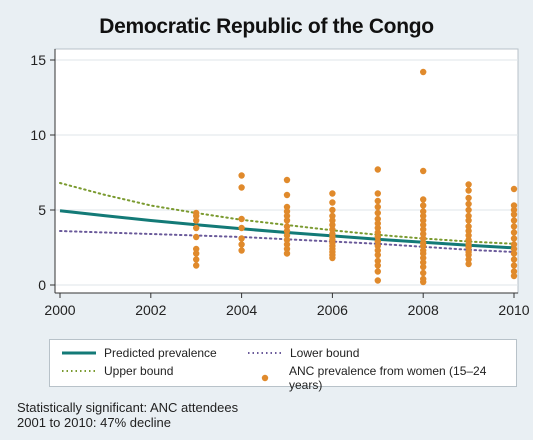 Image resolution: width=533 pixels, height=440 pixels. I want to click on legend-item-anc: ANC prevalence from women (15–24 years), so click(382, 378).